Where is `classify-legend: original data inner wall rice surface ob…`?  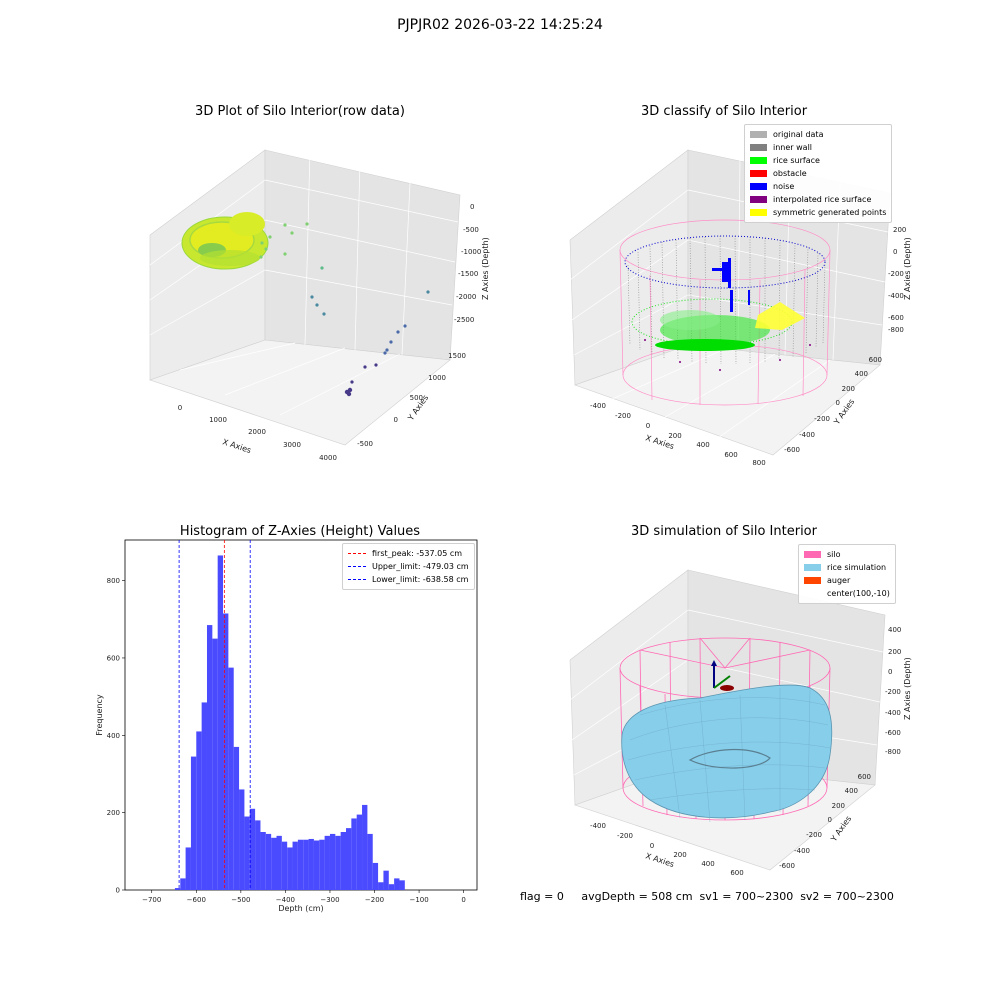
classify-legend: original data inner wall rice surface ob… is located at coordinates (818, 173).